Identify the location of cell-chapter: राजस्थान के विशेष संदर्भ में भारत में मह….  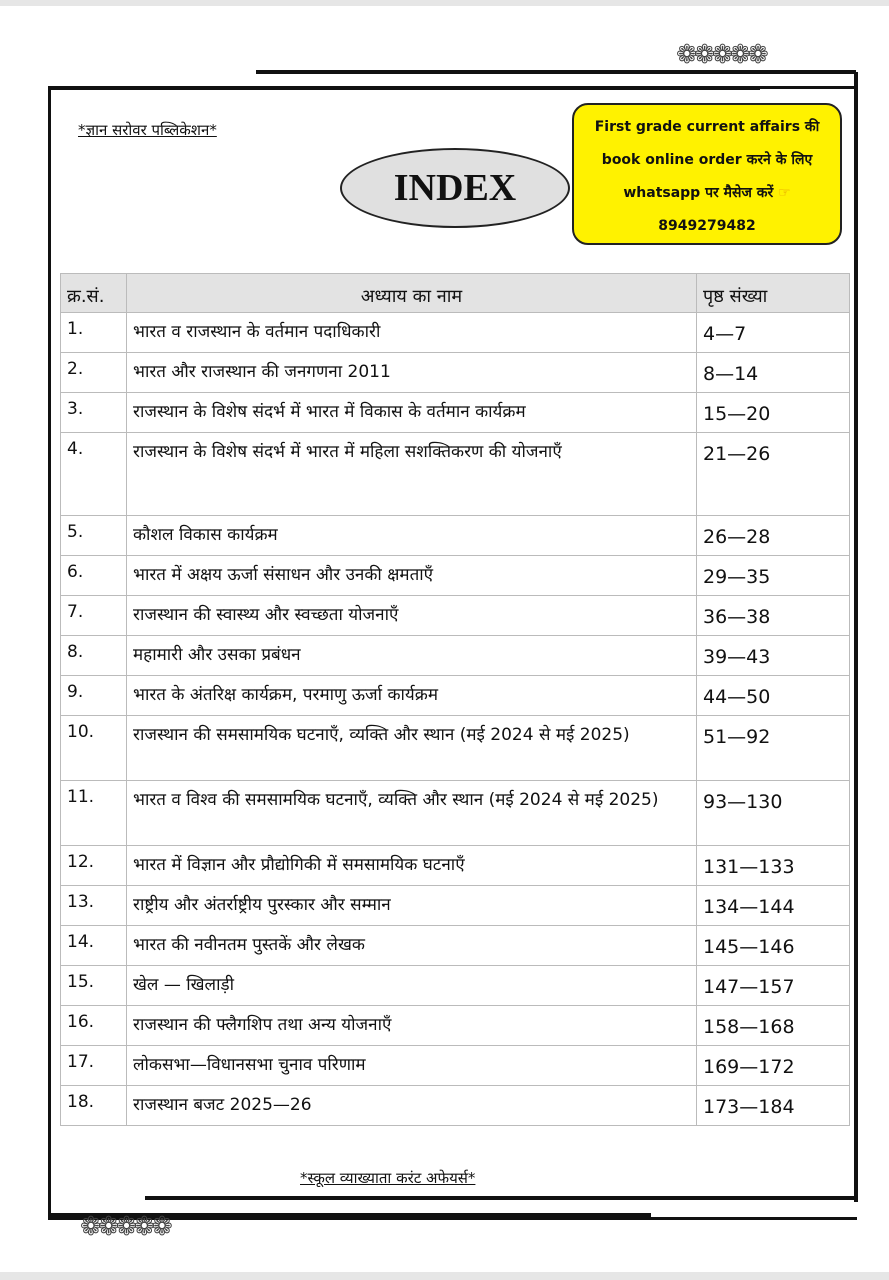
(411, 474).